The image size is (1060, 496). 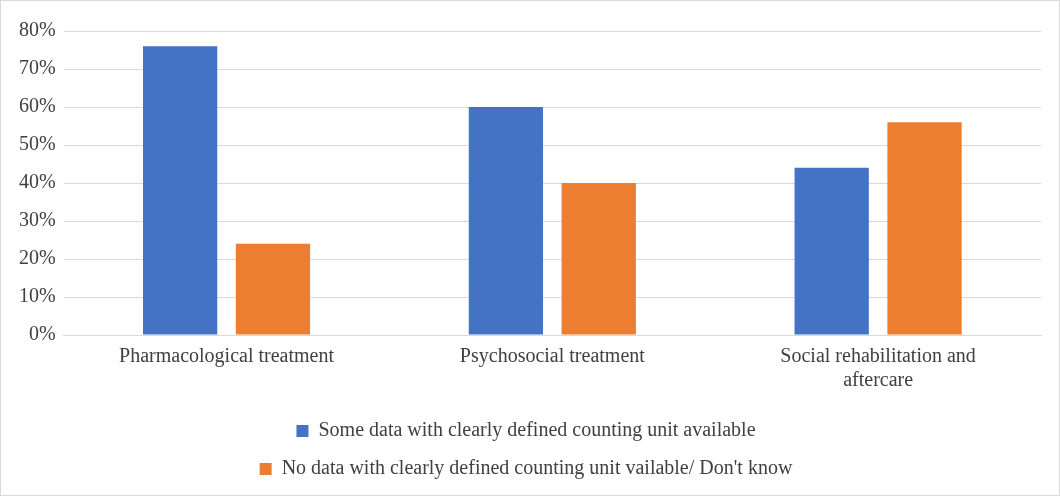 What do you see at coordinates (37, 295) in the screenshot?
I see `y-tick-label: 10%` at bounding box center [37, 295].